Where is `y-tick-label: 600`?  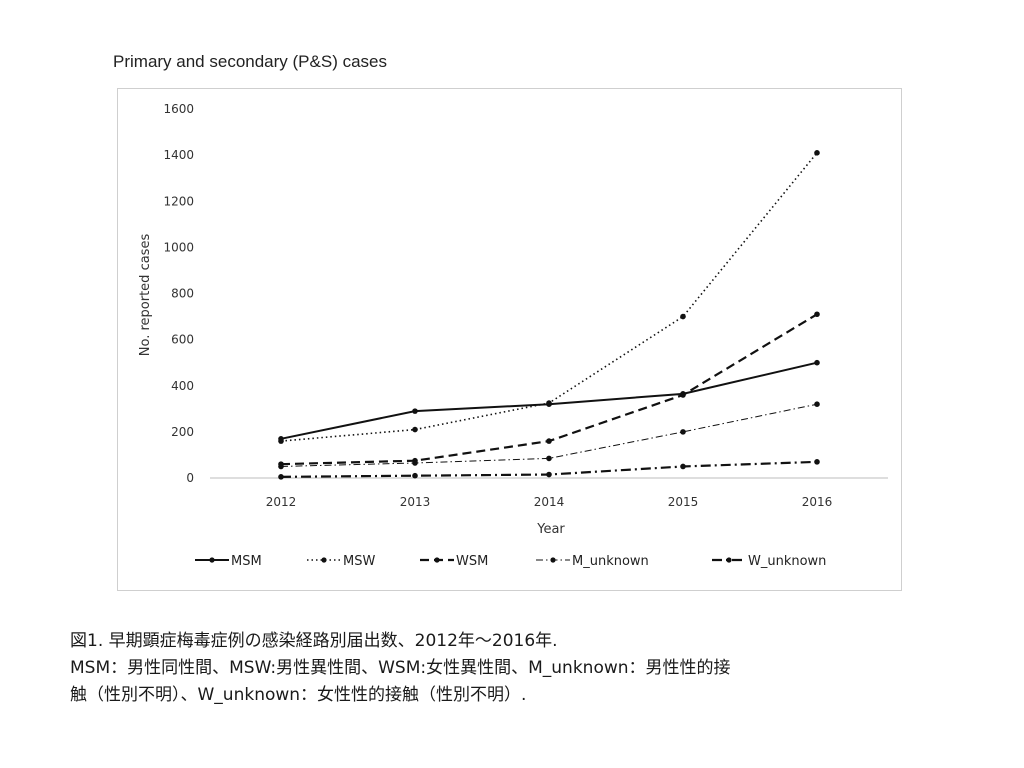 y-tick-label: 600 is located at coordinates (182, 340).